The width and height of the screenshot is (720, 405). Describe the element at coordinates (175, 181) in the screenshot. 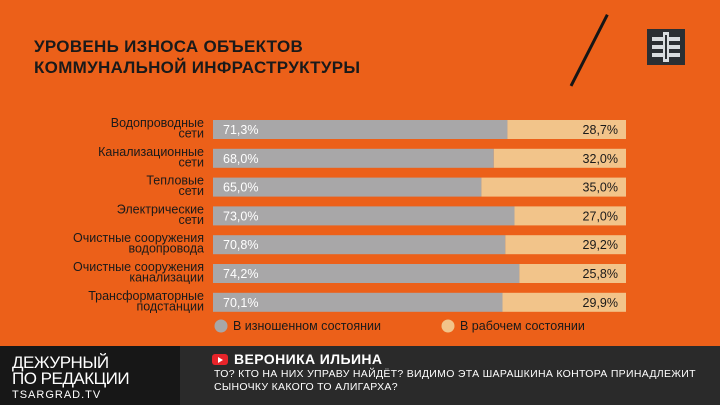

I see `category-label-2-line-0: Тепловые` at that location.